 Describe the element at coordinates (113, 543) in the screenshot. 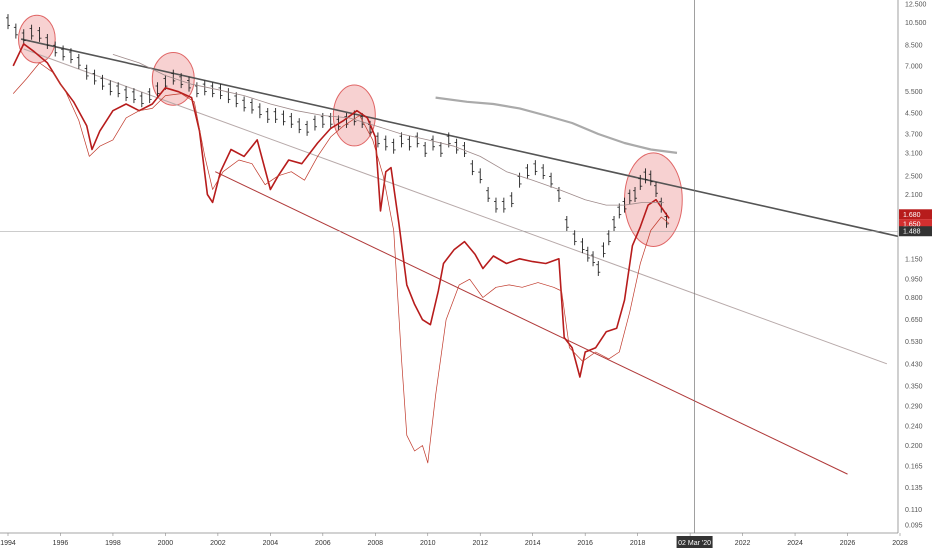

I see `x-tick-label: 1998` at that location.